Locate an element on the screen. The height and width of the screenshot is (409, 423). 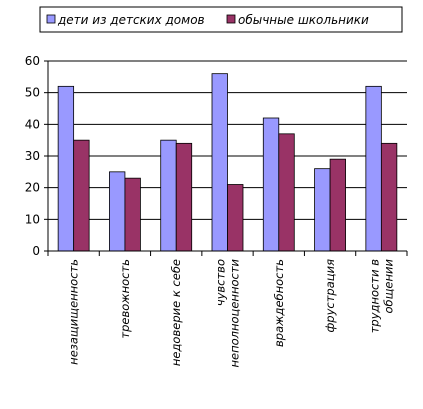
category-label-4-line-1: чувство is located at coordinates (221, 282).